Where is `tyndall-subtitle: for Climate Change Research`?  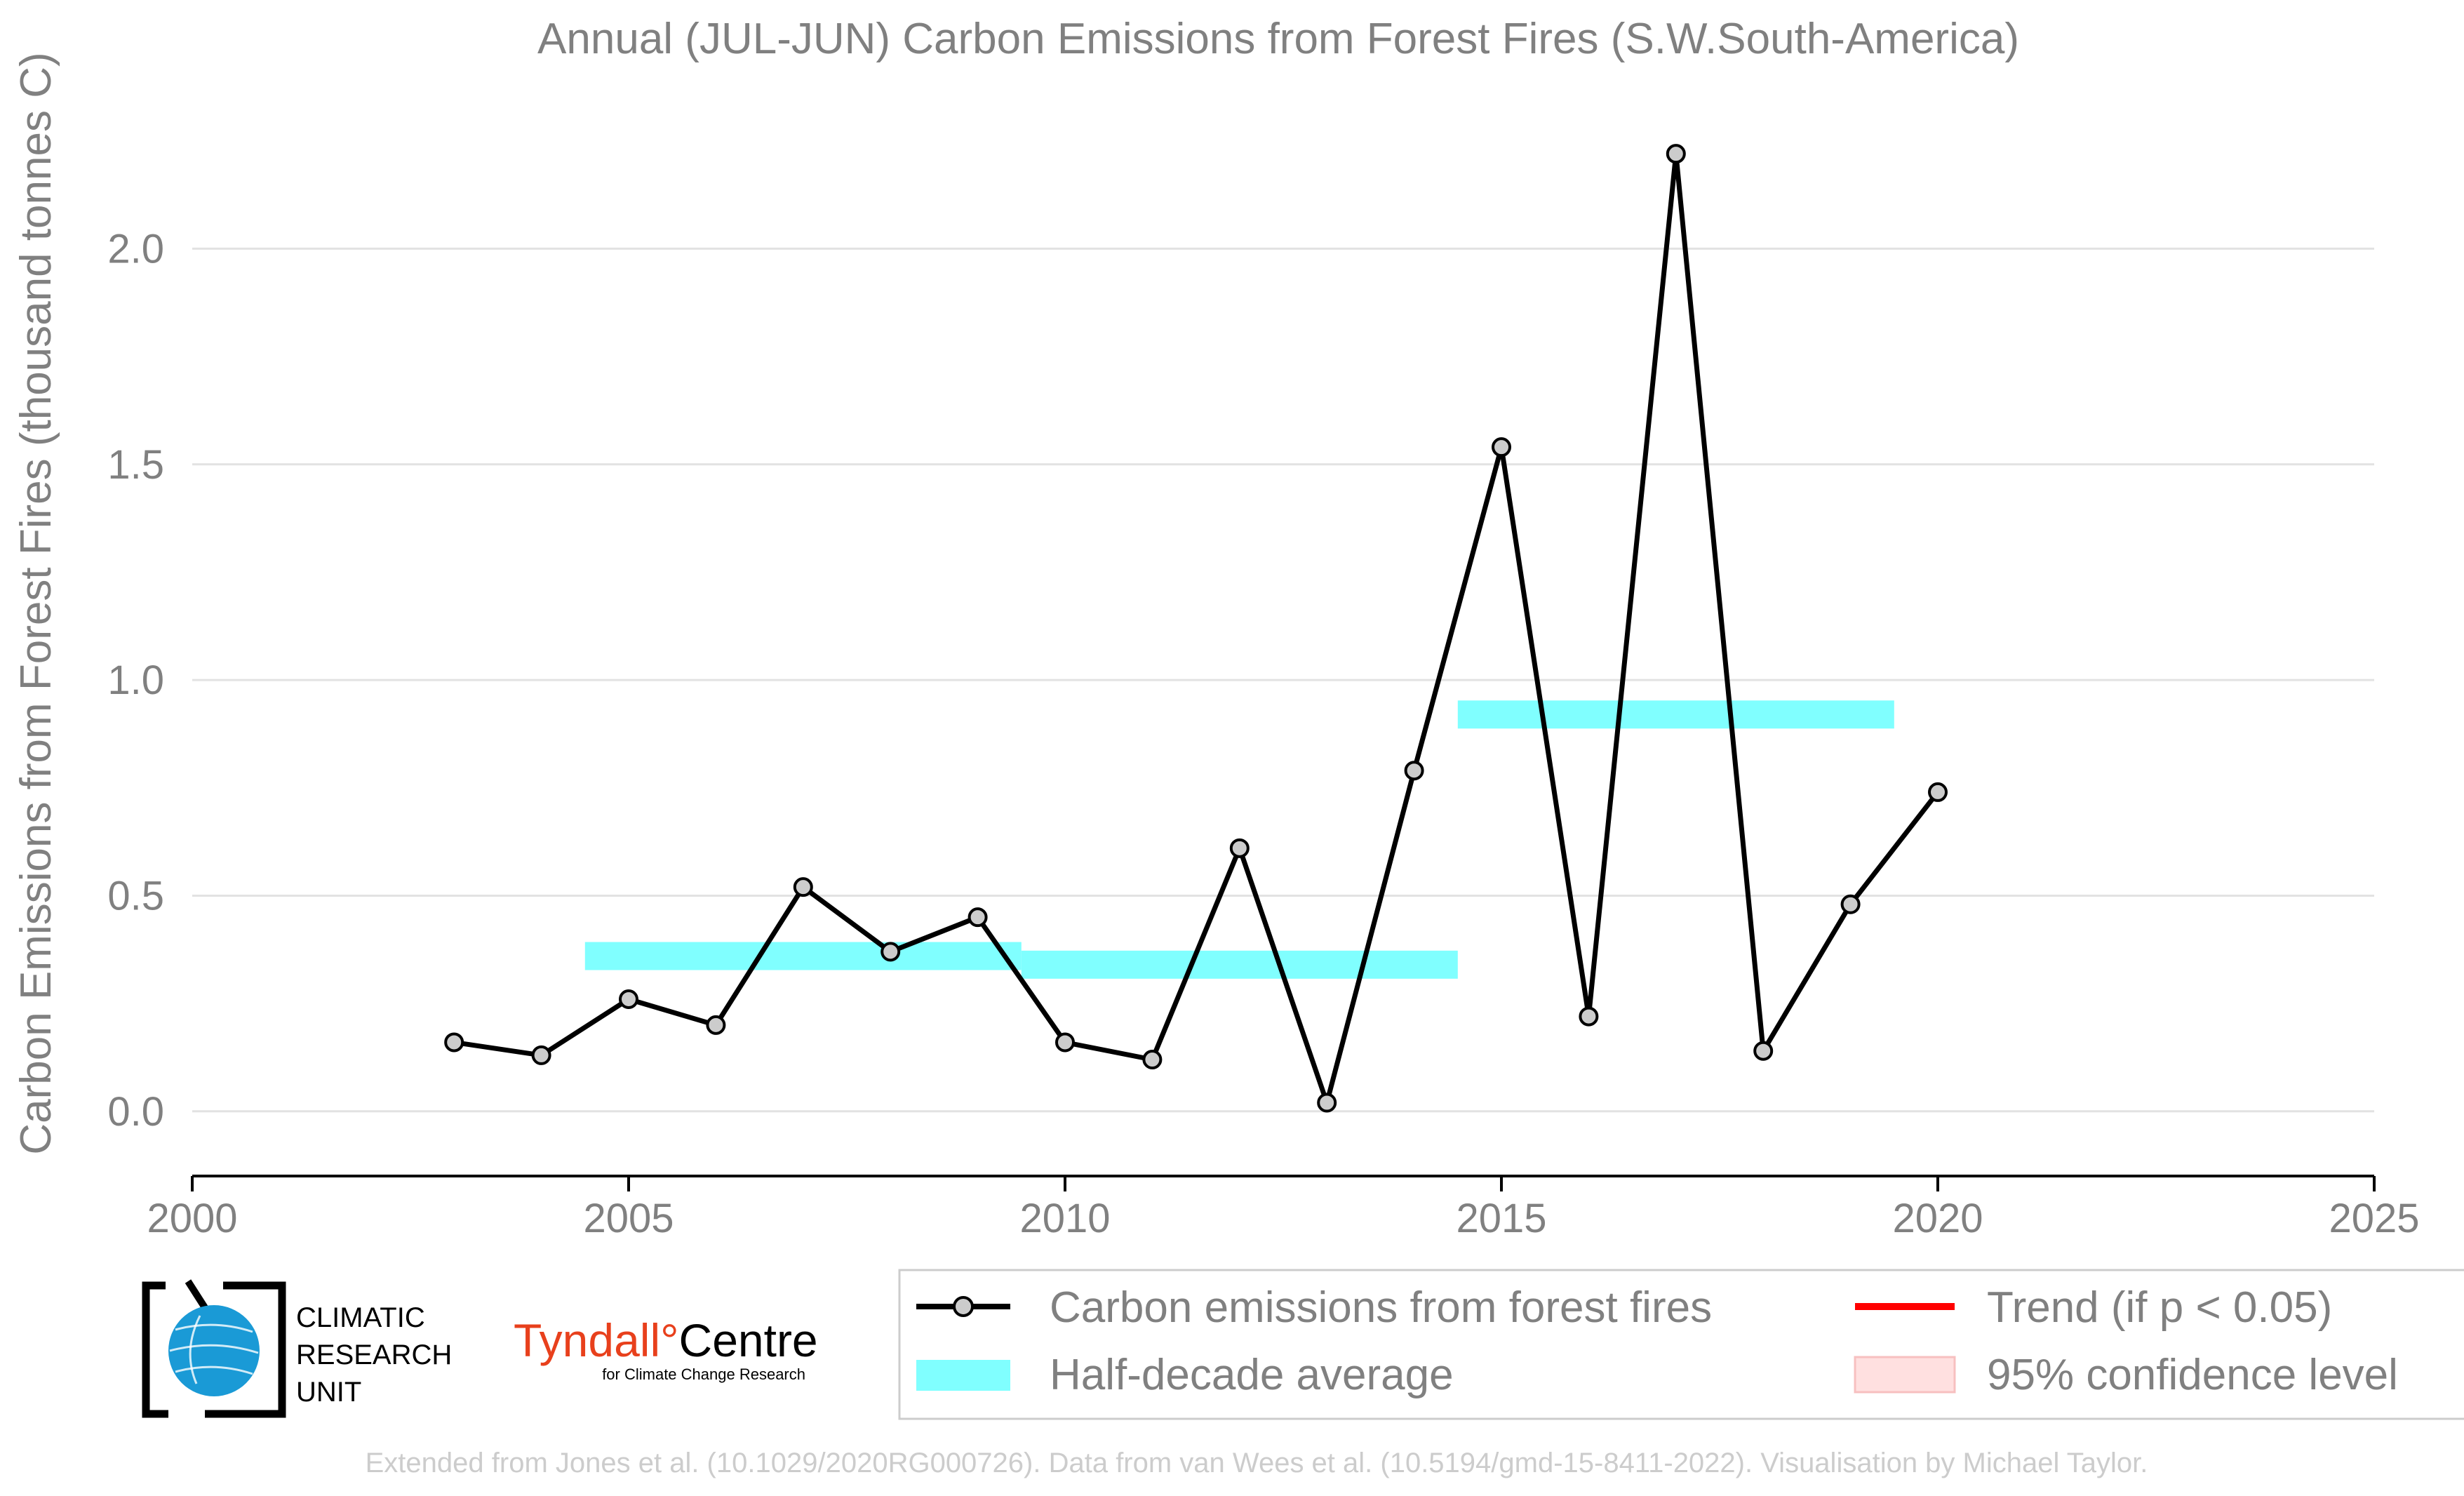 tyndall-subtitle: for Climate Change Research is located at coordinates (703, 1374).